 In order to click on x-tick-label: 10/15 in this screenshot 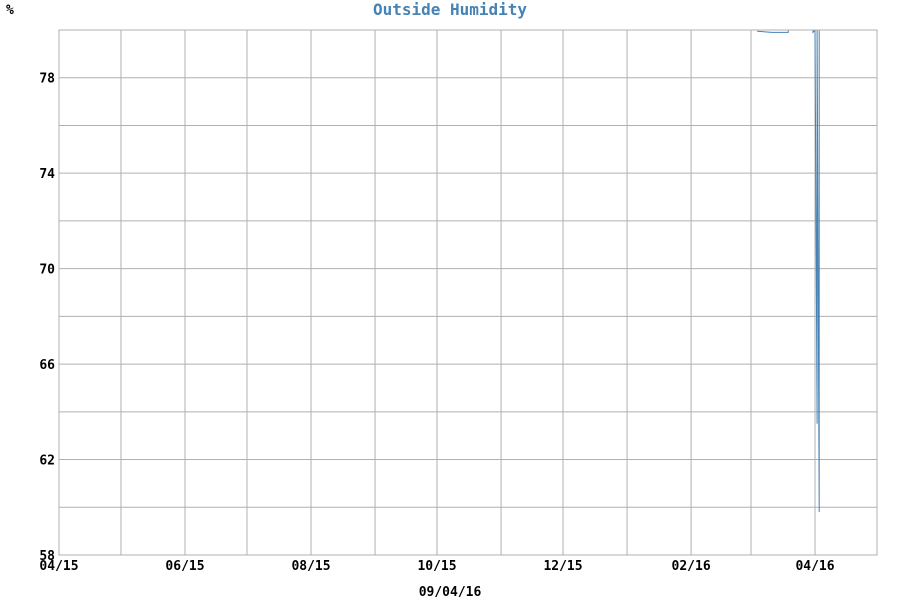, I will do `click(436, 566)`.